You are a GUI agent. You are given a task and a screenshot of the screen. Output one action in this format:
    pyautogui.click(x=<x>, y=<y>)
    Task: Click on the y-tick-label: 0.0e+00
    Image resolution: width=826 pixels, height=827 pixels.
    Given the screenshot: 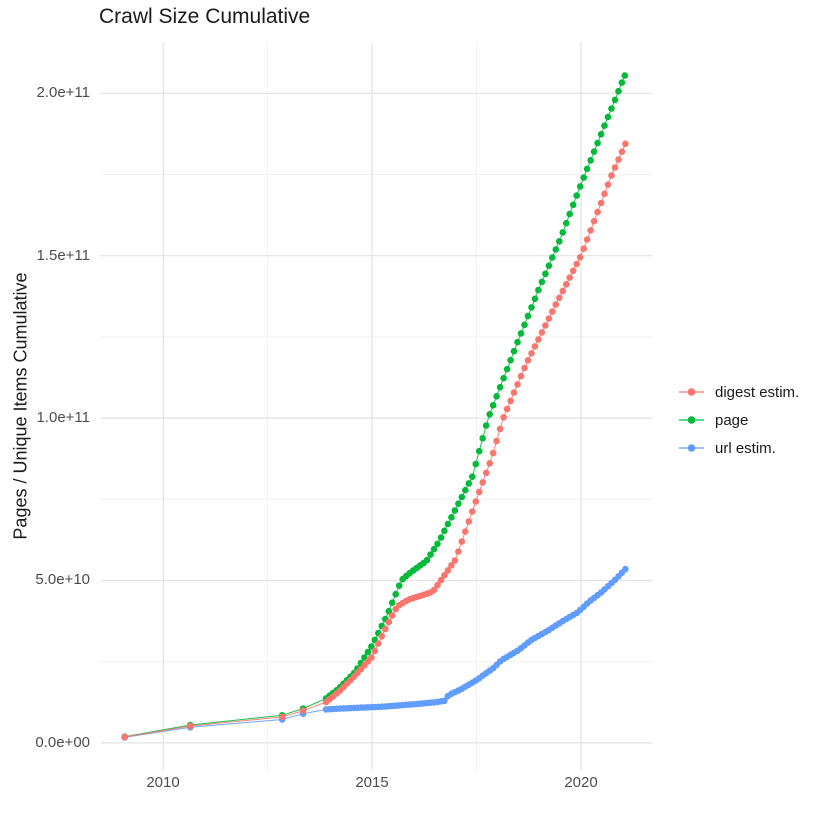 What is the action you would take?
    pyautogui.click(x=62, y=742)
    